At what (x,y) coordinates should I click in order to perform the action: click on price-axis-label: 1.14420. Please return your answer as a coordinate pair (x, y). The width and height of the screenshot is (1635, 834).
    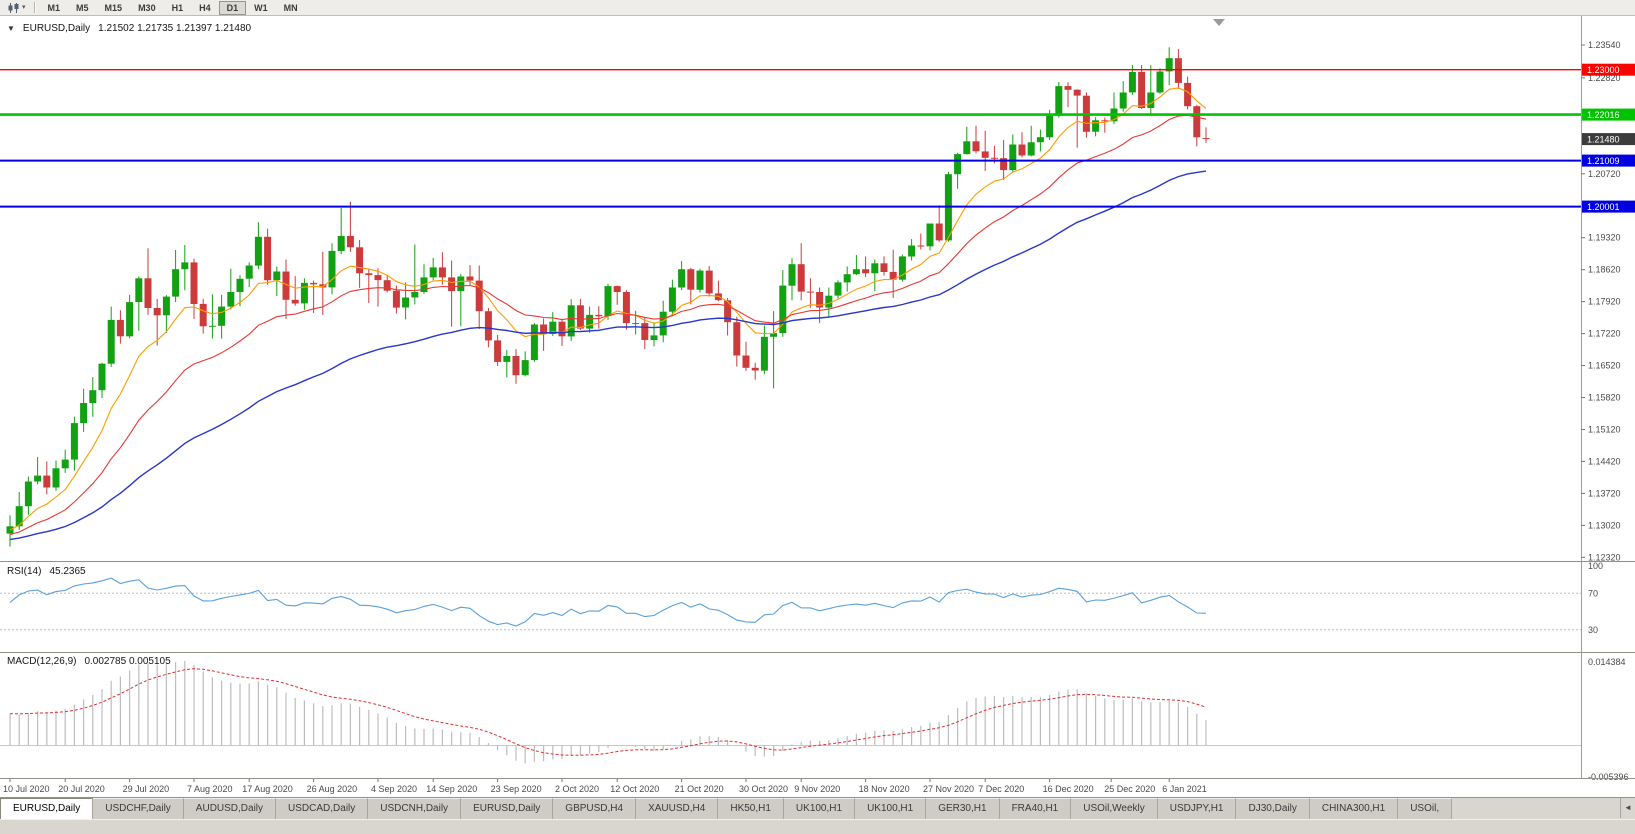
    Looking at the image, I should click on (1604, 461).